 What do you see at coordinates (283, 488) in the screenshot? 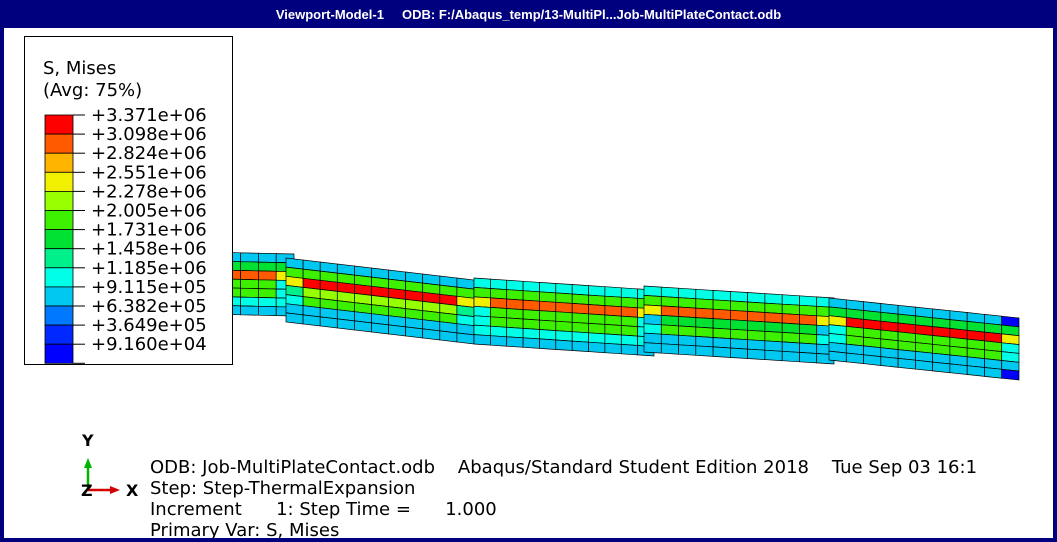
I see `step-info-line: Step: Step-ThermalExpansion` at bounding box center [283, 488].